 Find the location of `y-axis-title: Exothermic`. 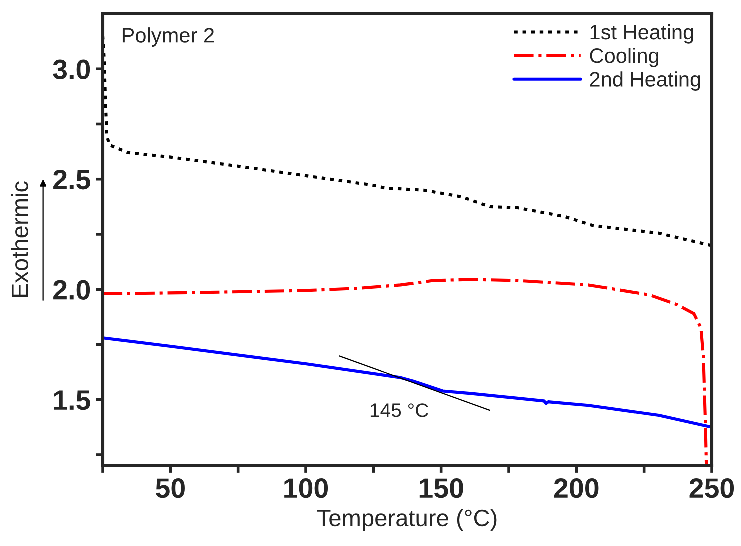

y-axis-title: Exothermic is located at coordinates (19, 240).